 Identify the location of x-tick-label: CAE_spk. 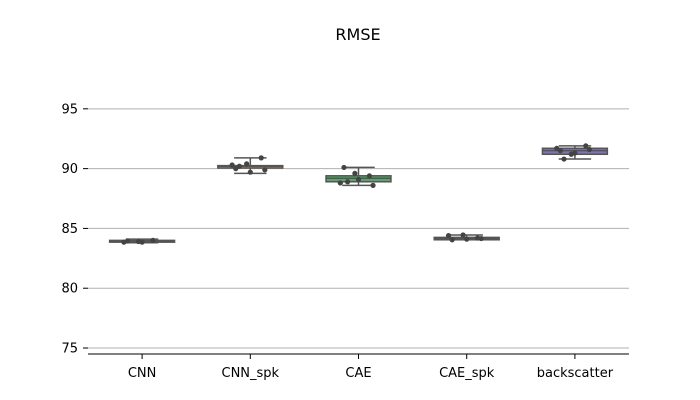
(467, 373).